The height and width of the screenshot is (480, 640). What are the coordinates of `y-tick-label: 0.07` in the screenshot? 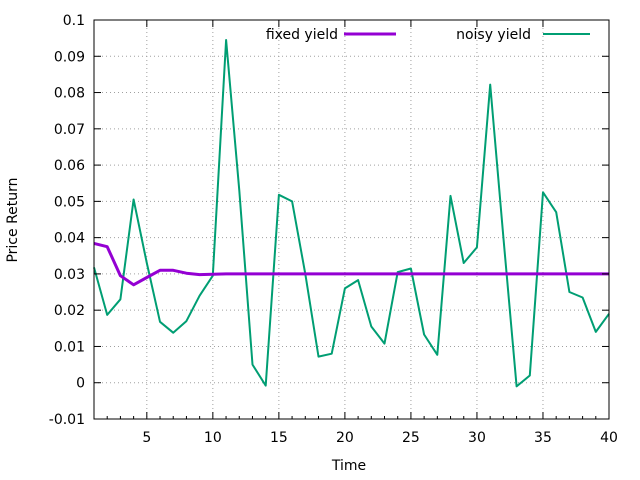 It's located at (69, 130).